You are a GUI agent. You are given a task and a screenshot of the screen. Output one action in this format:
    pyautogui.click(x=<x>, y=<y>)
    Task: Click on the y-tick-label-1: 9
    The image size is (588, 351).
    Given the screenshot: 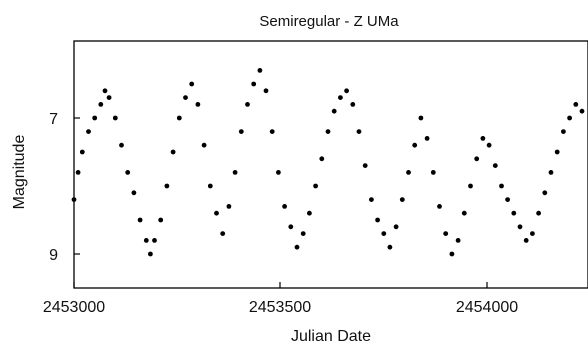 What is the action you would take?
    pyautogui.click(x=53, y=255)
    